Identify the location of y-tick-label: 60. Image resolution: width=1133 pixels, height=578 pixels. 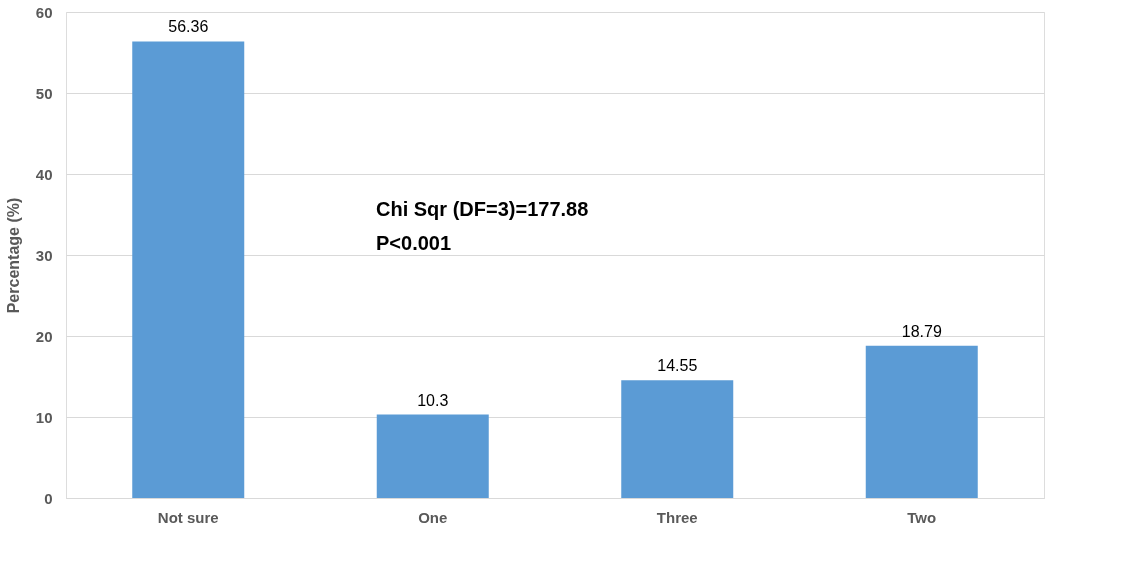
(44, 12).